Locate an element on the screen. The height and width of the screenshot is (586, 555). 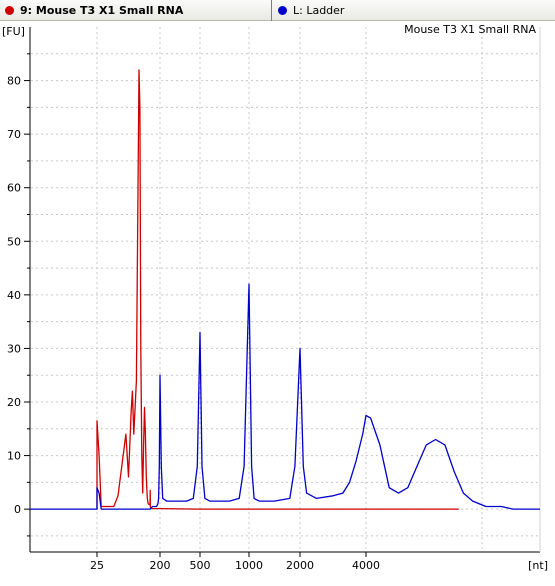
legend-item-sample: 9: Mouse T3 X1 Small RNA is located at coordinates (136, 10).